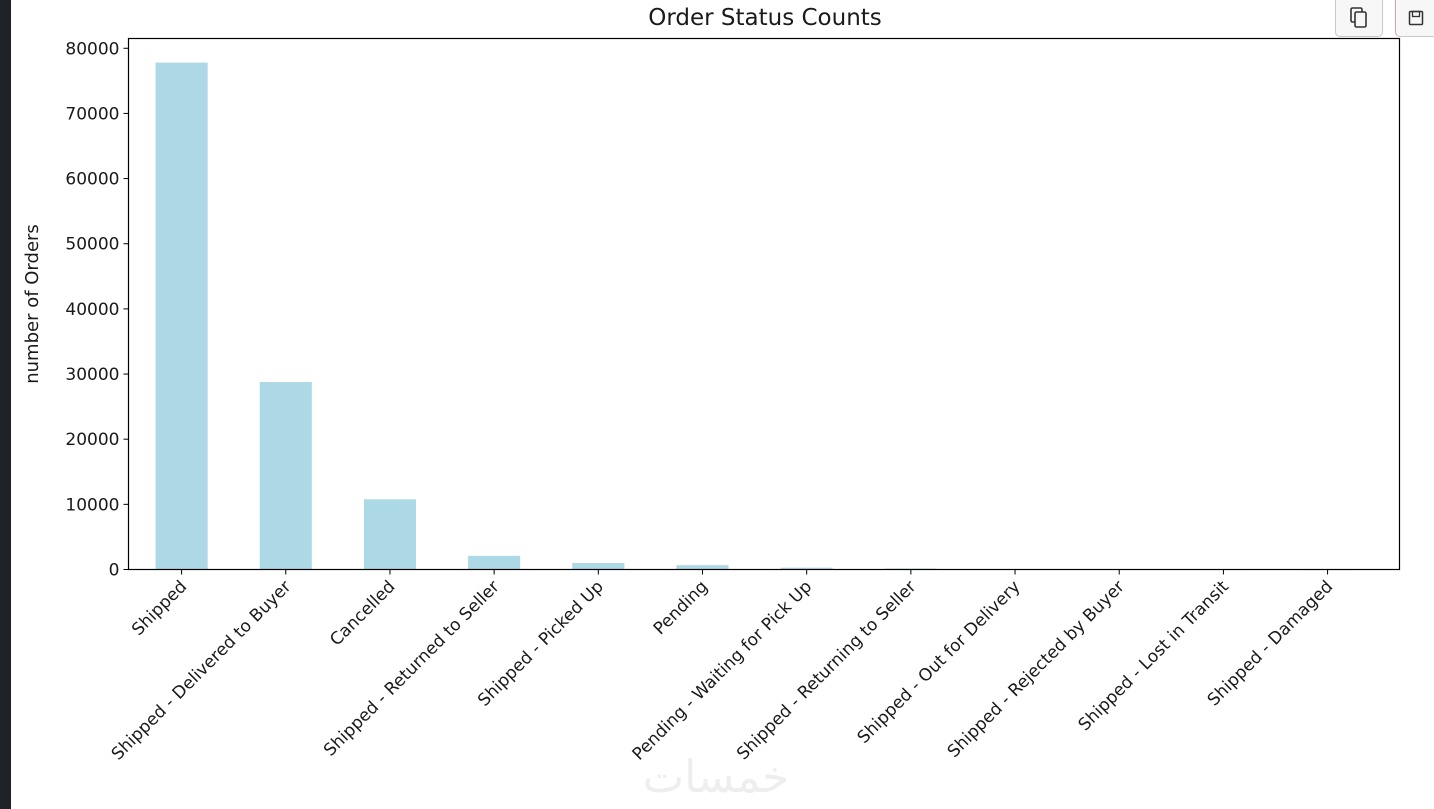  Describe the element at coordinates (765, 18) in the screenshot. I see `chart-title: Order Status Counts` at that location.